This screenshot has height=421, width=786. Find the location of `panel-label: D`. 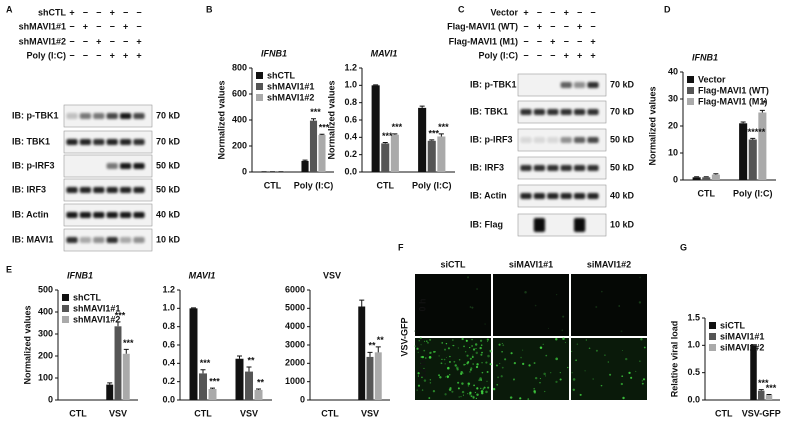

panel-label: D is located at coordinates (667, 9).